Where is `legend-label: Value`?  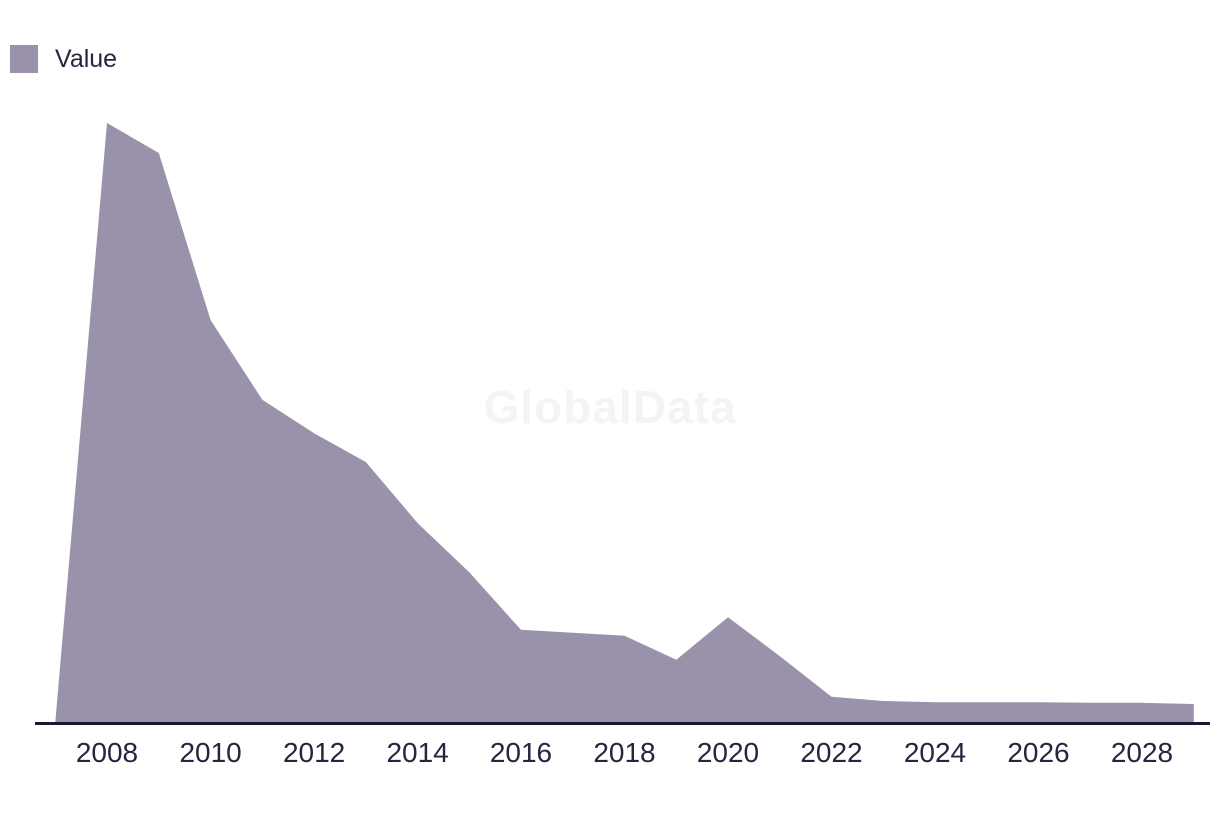 legend-label: Value is located at coordinates (86, 59).